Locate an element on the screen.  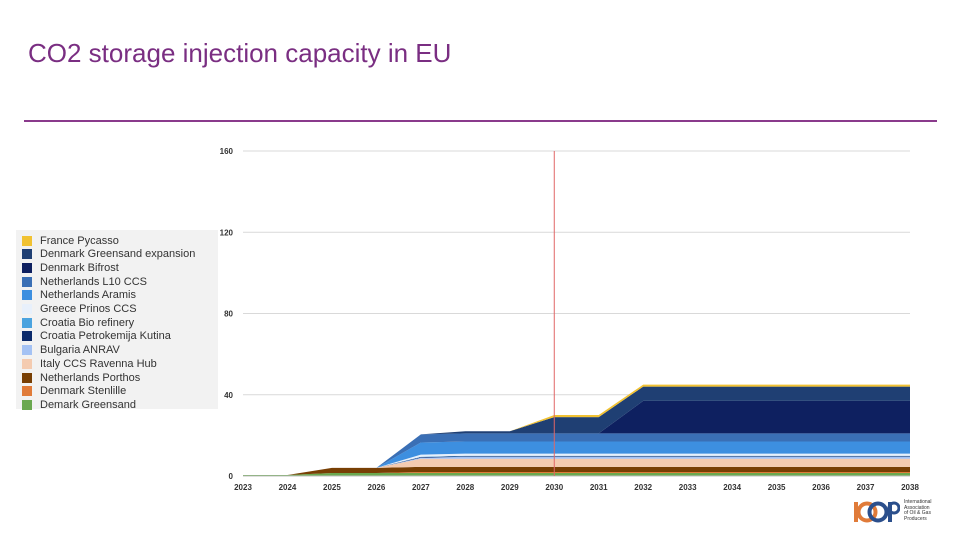
legend-item: Denmark Greensand expansion is located at coordinates (108, 254).